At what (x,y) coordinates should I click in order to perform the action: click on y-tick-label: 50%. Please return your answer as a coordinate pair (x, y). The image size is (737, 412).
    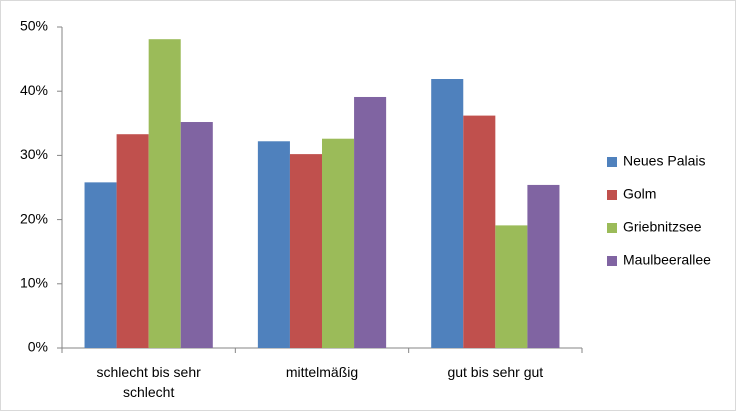
    Looking at the image, I should click on (34, 26).